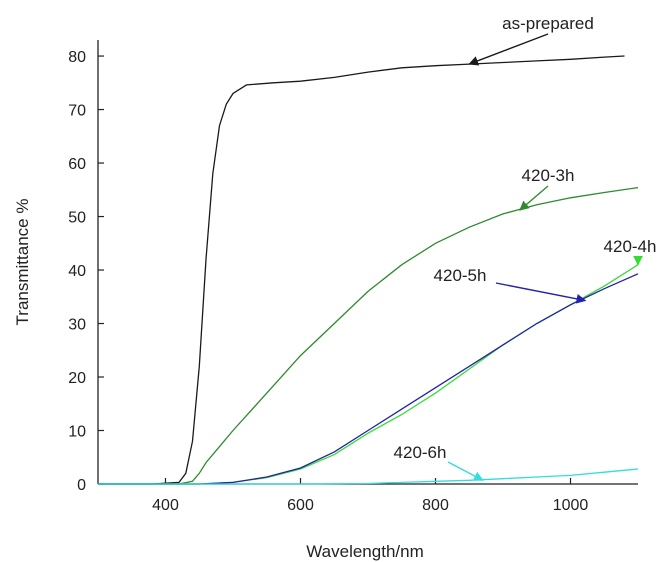 The image size is (665, 562). Describe the element at coordinates (364, 551) in the screenshot. I see `x-axis-title: Wavelength/nm` at that location.